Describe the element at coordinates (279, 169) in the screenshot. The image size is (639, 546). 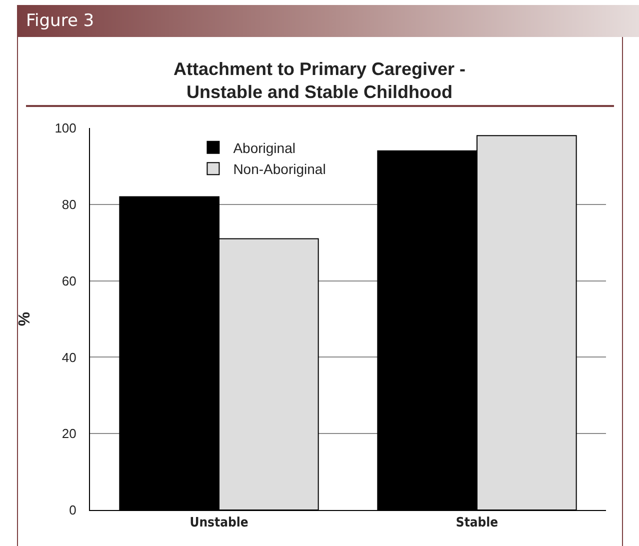
I see `legend-label: Non-Aboriginal` at that location.